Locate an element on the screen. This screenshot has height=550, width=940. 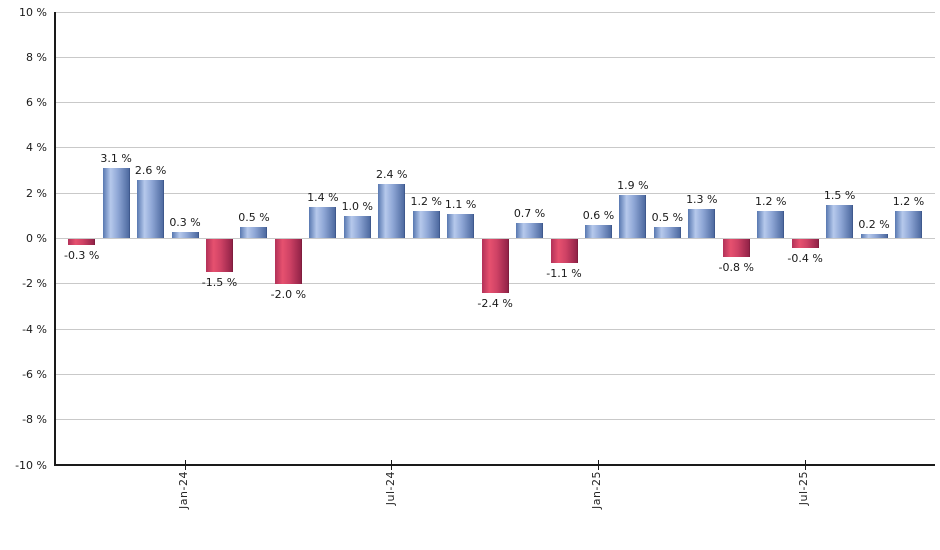
bar-value-label: -0.3 % is located at coordinates (81, 256).